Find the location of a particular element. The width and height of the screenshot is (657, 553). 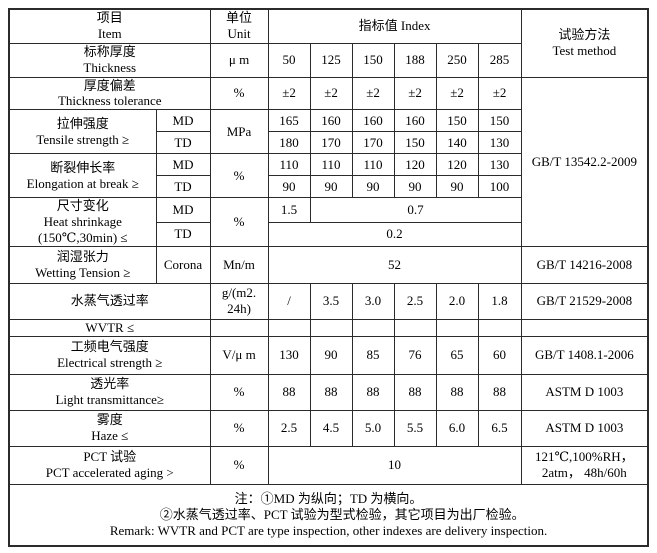

elongation-zh: 断裂伸长率 is located at coordinates (83, 167).